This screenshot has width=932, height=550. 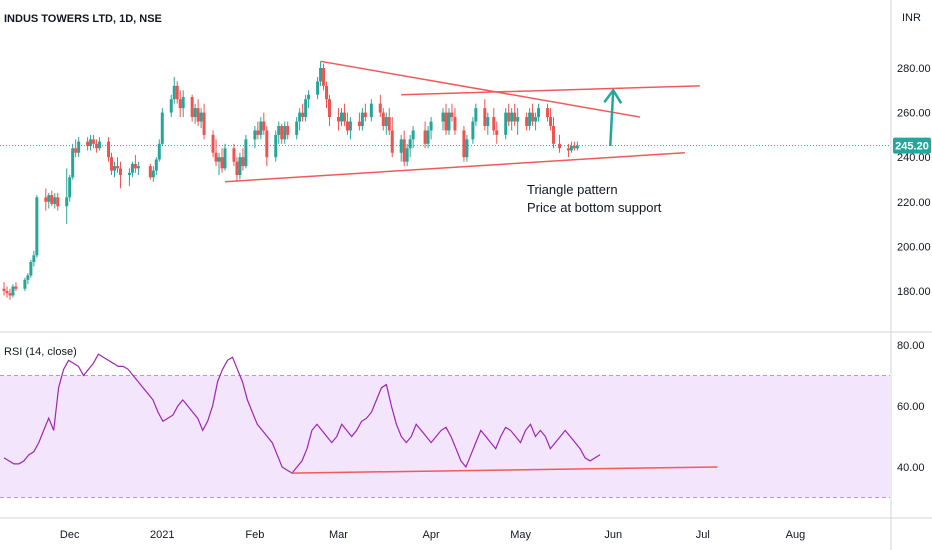 I want to click on trendlines, so click(x=462, y=121).